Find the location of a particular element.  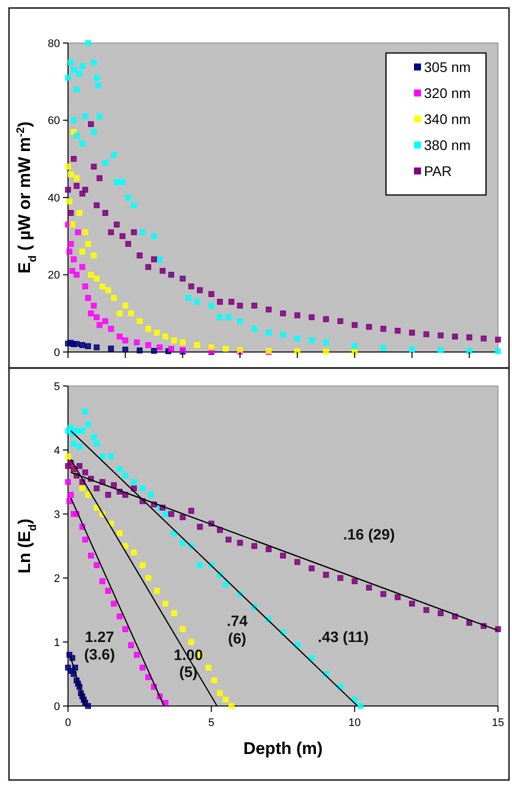

y-tick-label: 60 is located at coordinates (54, 121).